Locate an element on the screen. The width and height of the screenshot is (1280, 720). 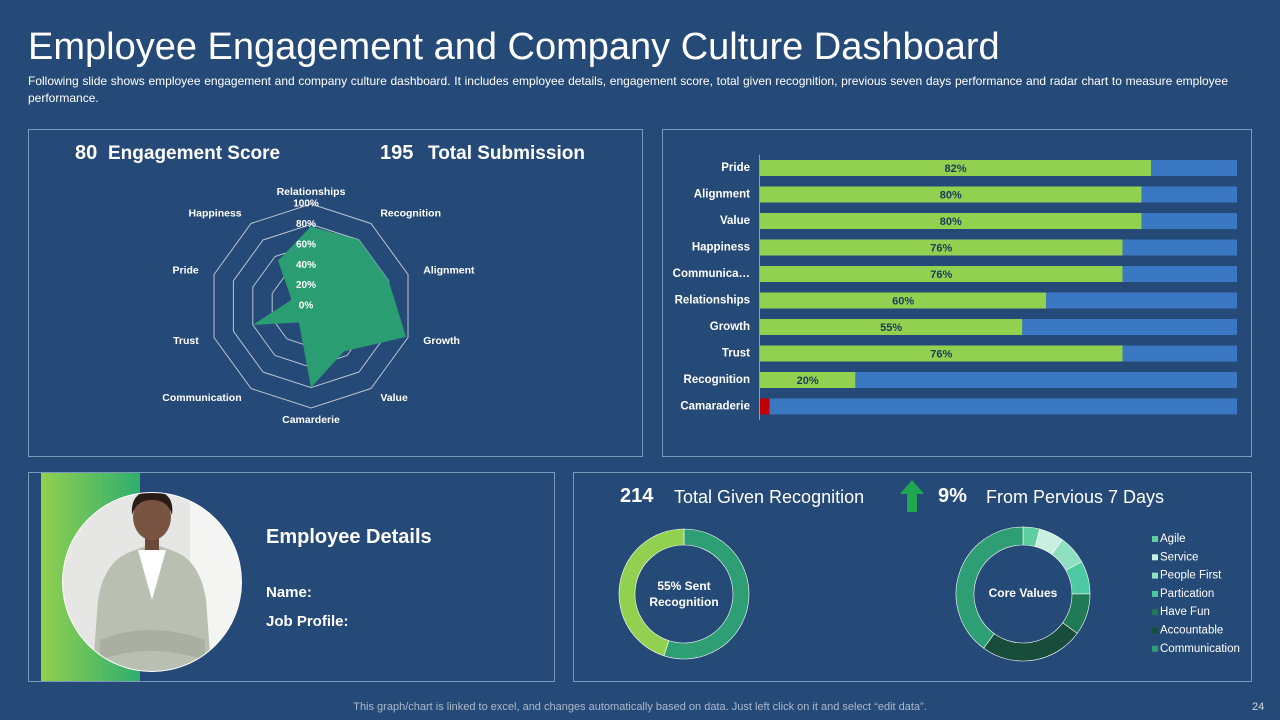
employee-field: Name: is located at coordinates (289, 592).